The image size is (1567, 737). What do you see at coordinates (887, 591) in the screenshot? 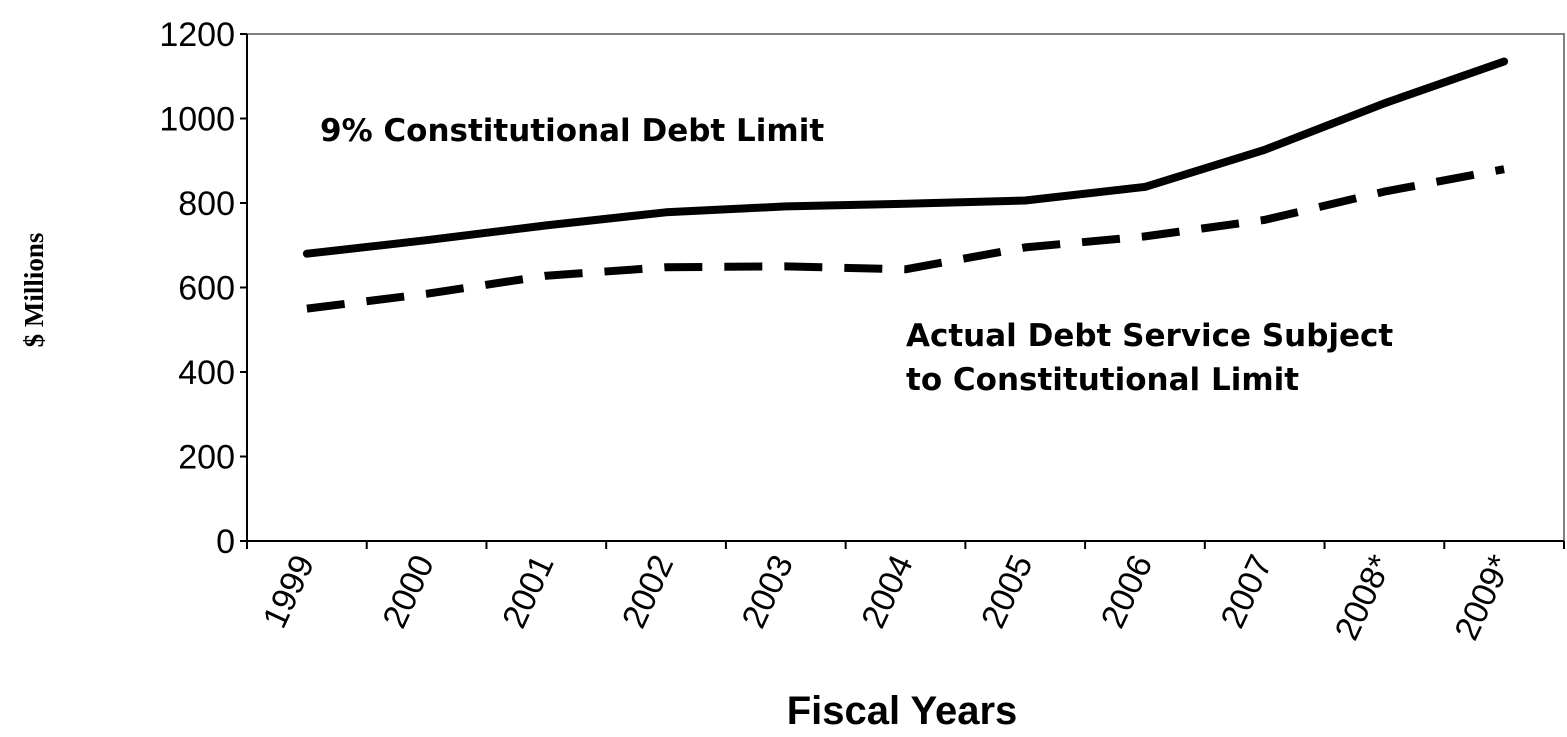
I see `x-tick-label: 2004` at bounding box center [887, 591].